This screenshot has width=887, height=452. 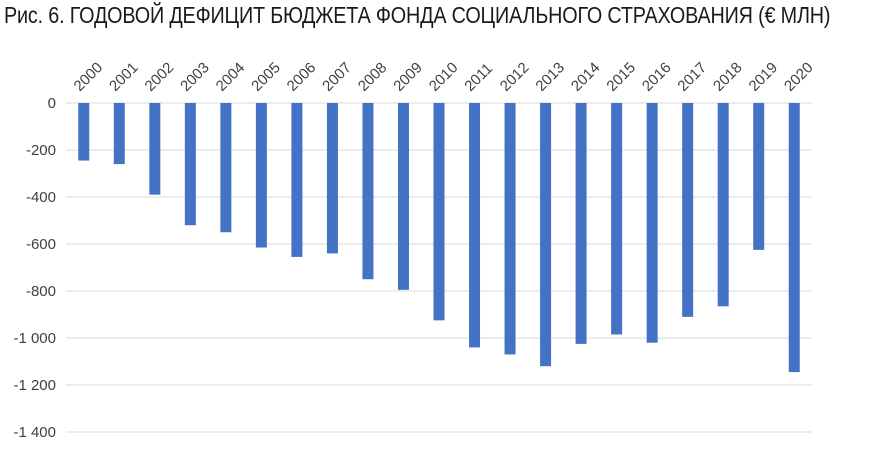 I want to click on x-tick-label: 2001, so click(x=124, y=77).